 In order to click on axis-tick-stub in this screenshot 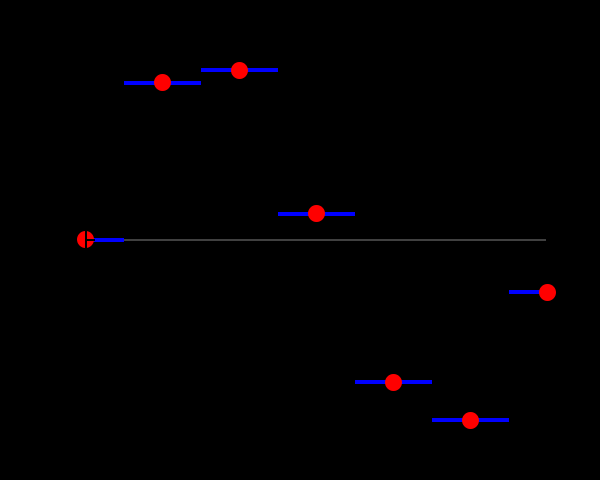, I will do `click(90, 240)`.